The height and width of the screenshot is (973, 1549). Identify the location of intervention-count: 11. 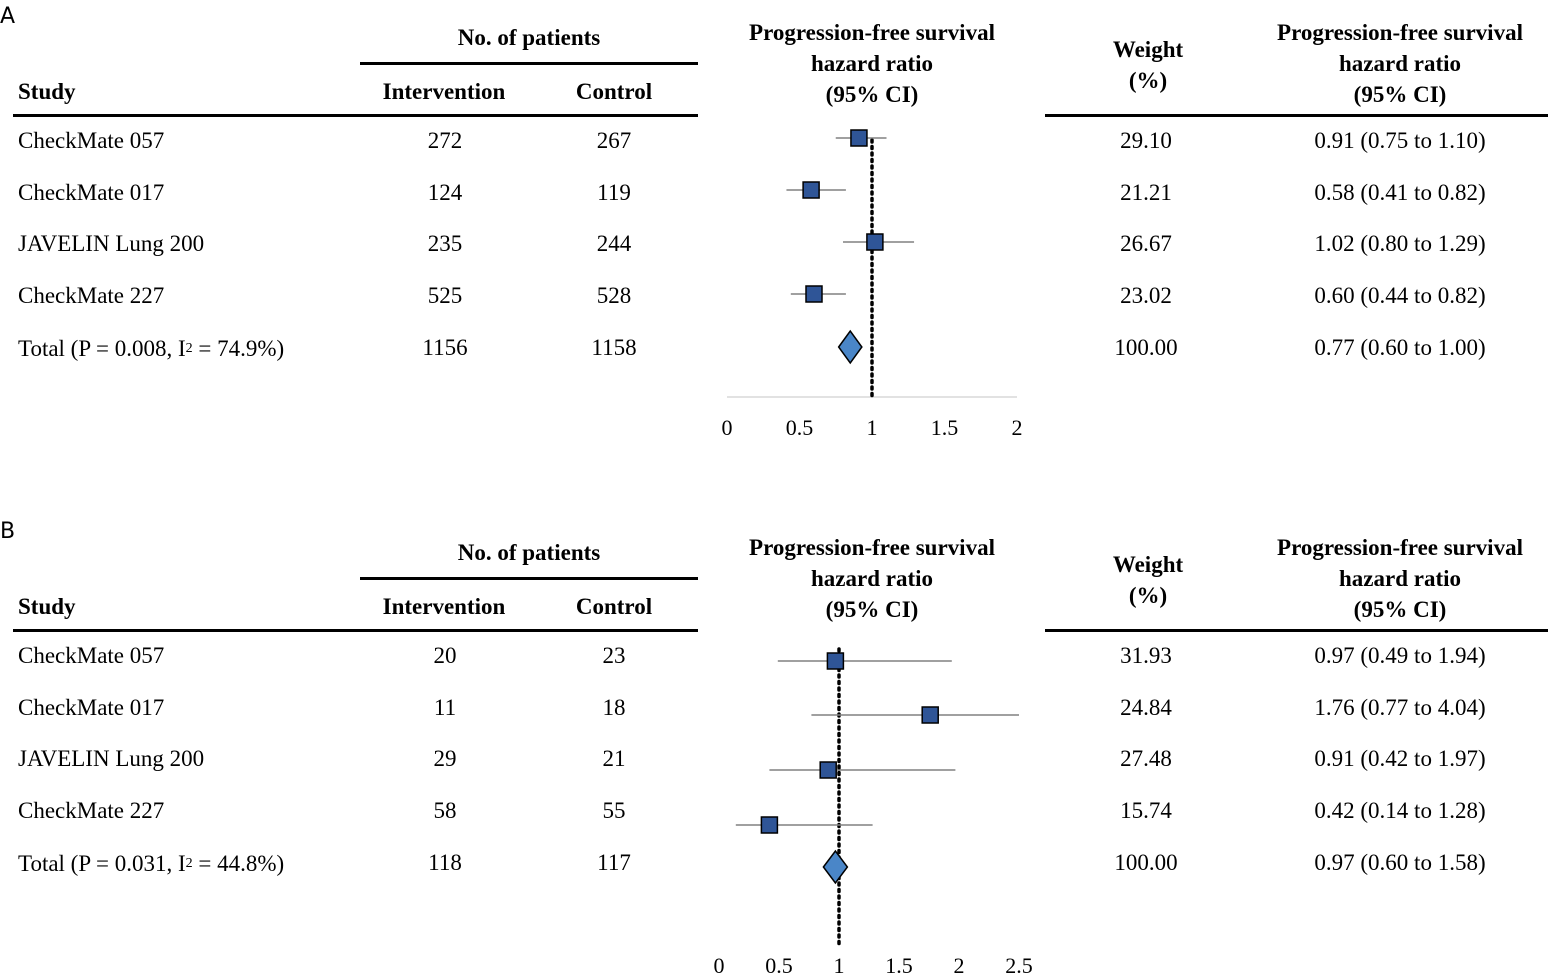
(445, 707).